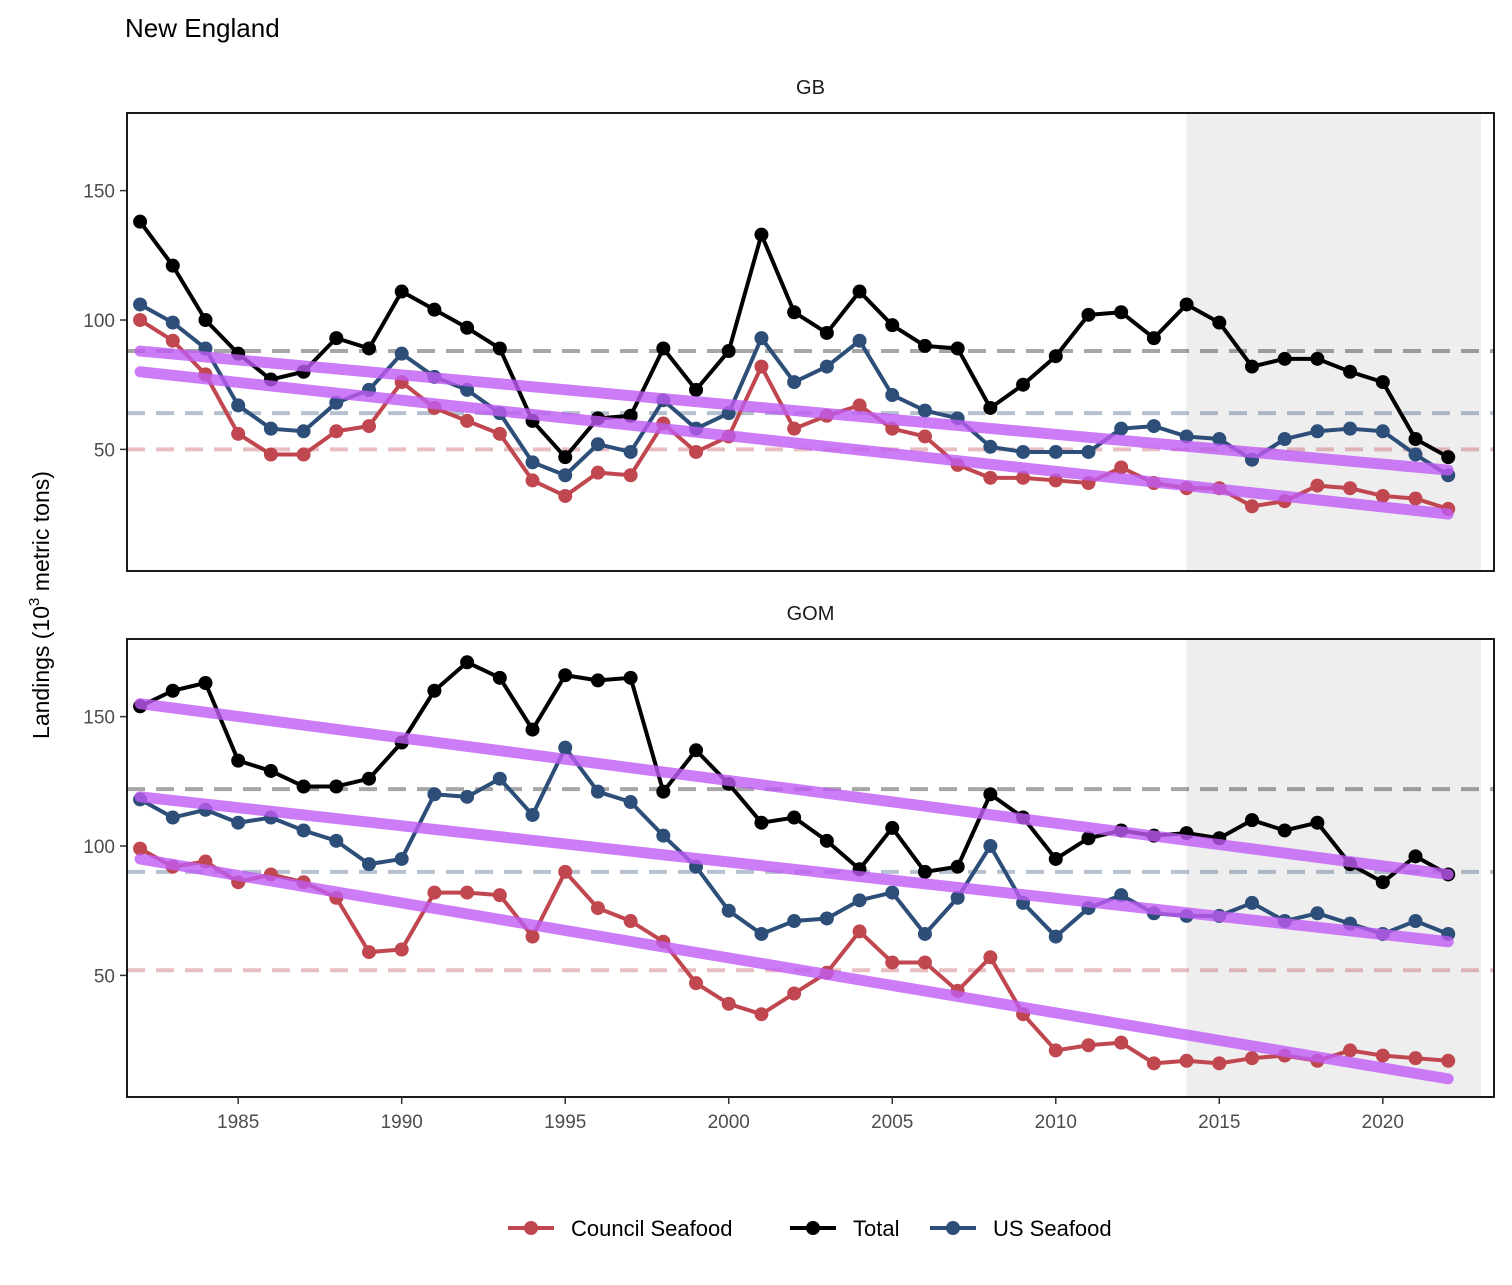 The width and height of the screenshot is (1512, 1285). I want to click on x-tick-label: 2010, so click(1056, 1122).